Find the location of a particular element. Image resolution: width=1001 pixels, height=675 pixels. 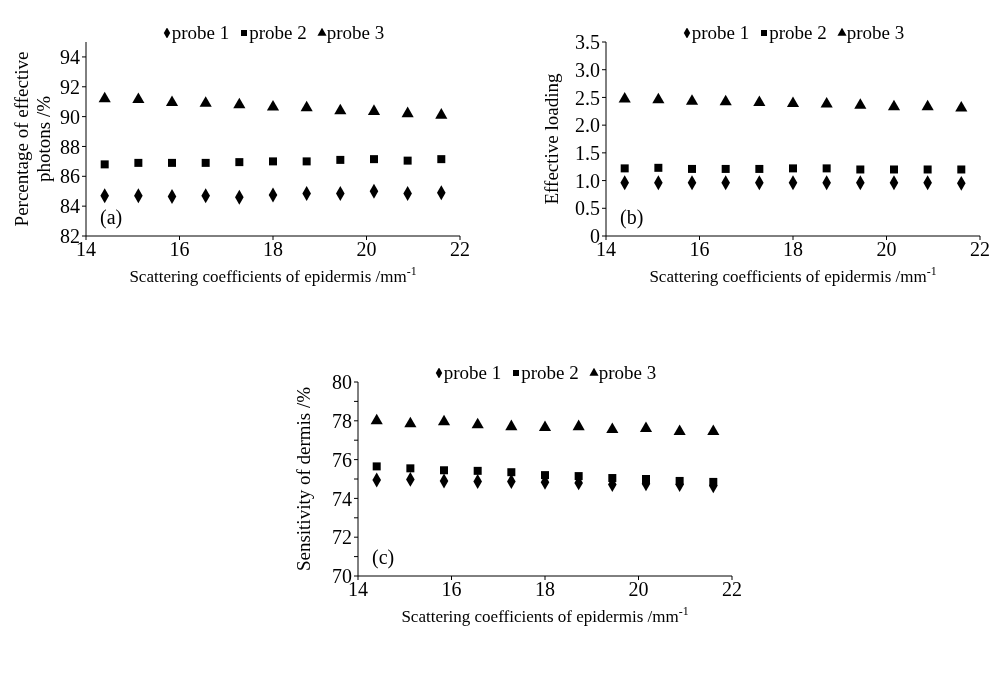

y-tick-label: 86 is located at coordinates (70, 176).